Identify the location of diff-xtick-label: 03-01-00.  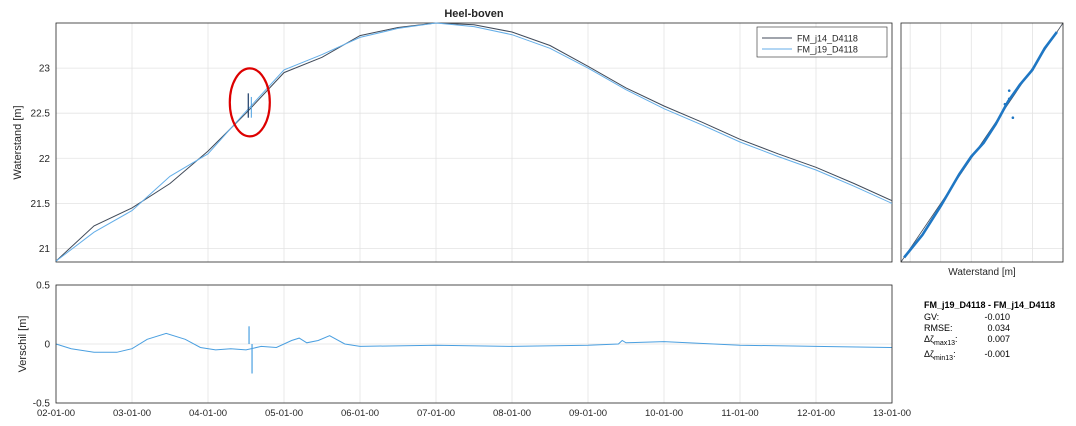
(132, 413).